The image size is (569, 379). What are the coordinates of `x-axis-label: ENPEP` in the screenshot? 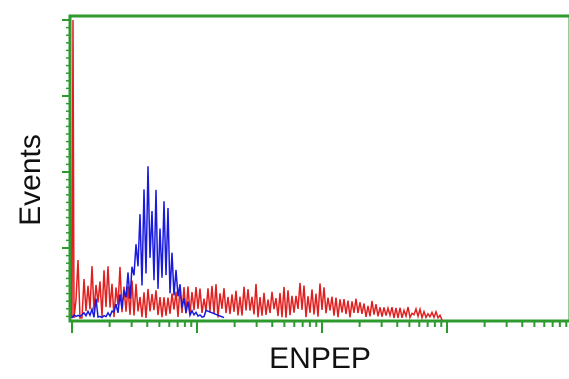 It's located at (320, 358).